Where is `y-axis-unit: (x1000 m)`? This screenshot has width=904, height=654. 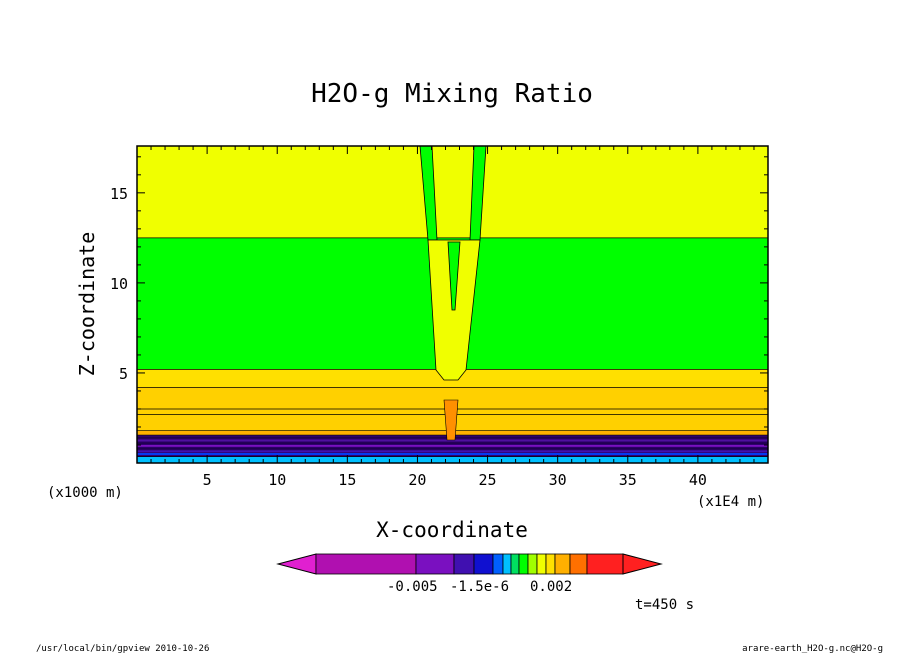 y-axis-unit: (x1000 m) is located at coordinates (85, 493).